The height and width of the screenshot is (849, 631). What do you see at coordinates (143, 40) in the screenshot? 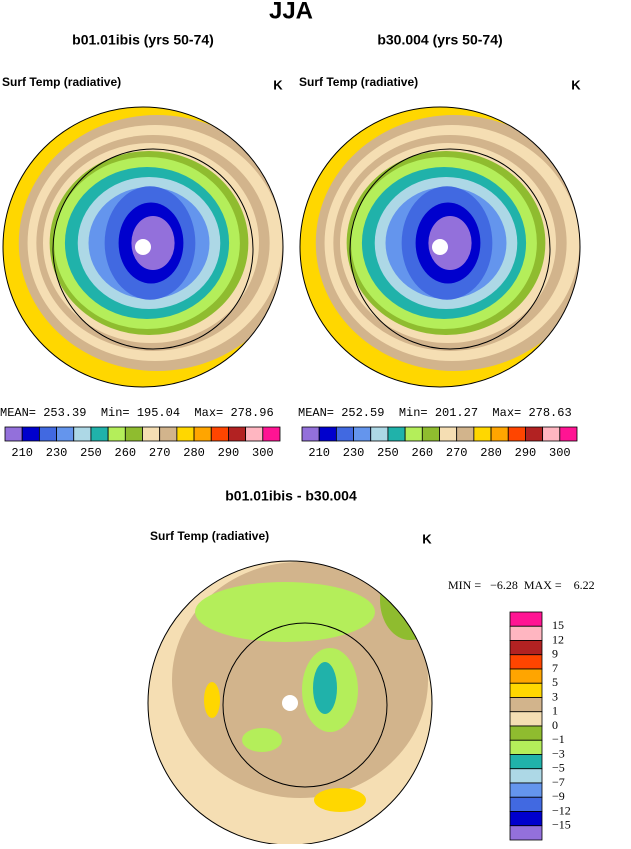
I see `panel-title: b01.01ibis (yrs 50-74)` at bounding box center [143, 40].